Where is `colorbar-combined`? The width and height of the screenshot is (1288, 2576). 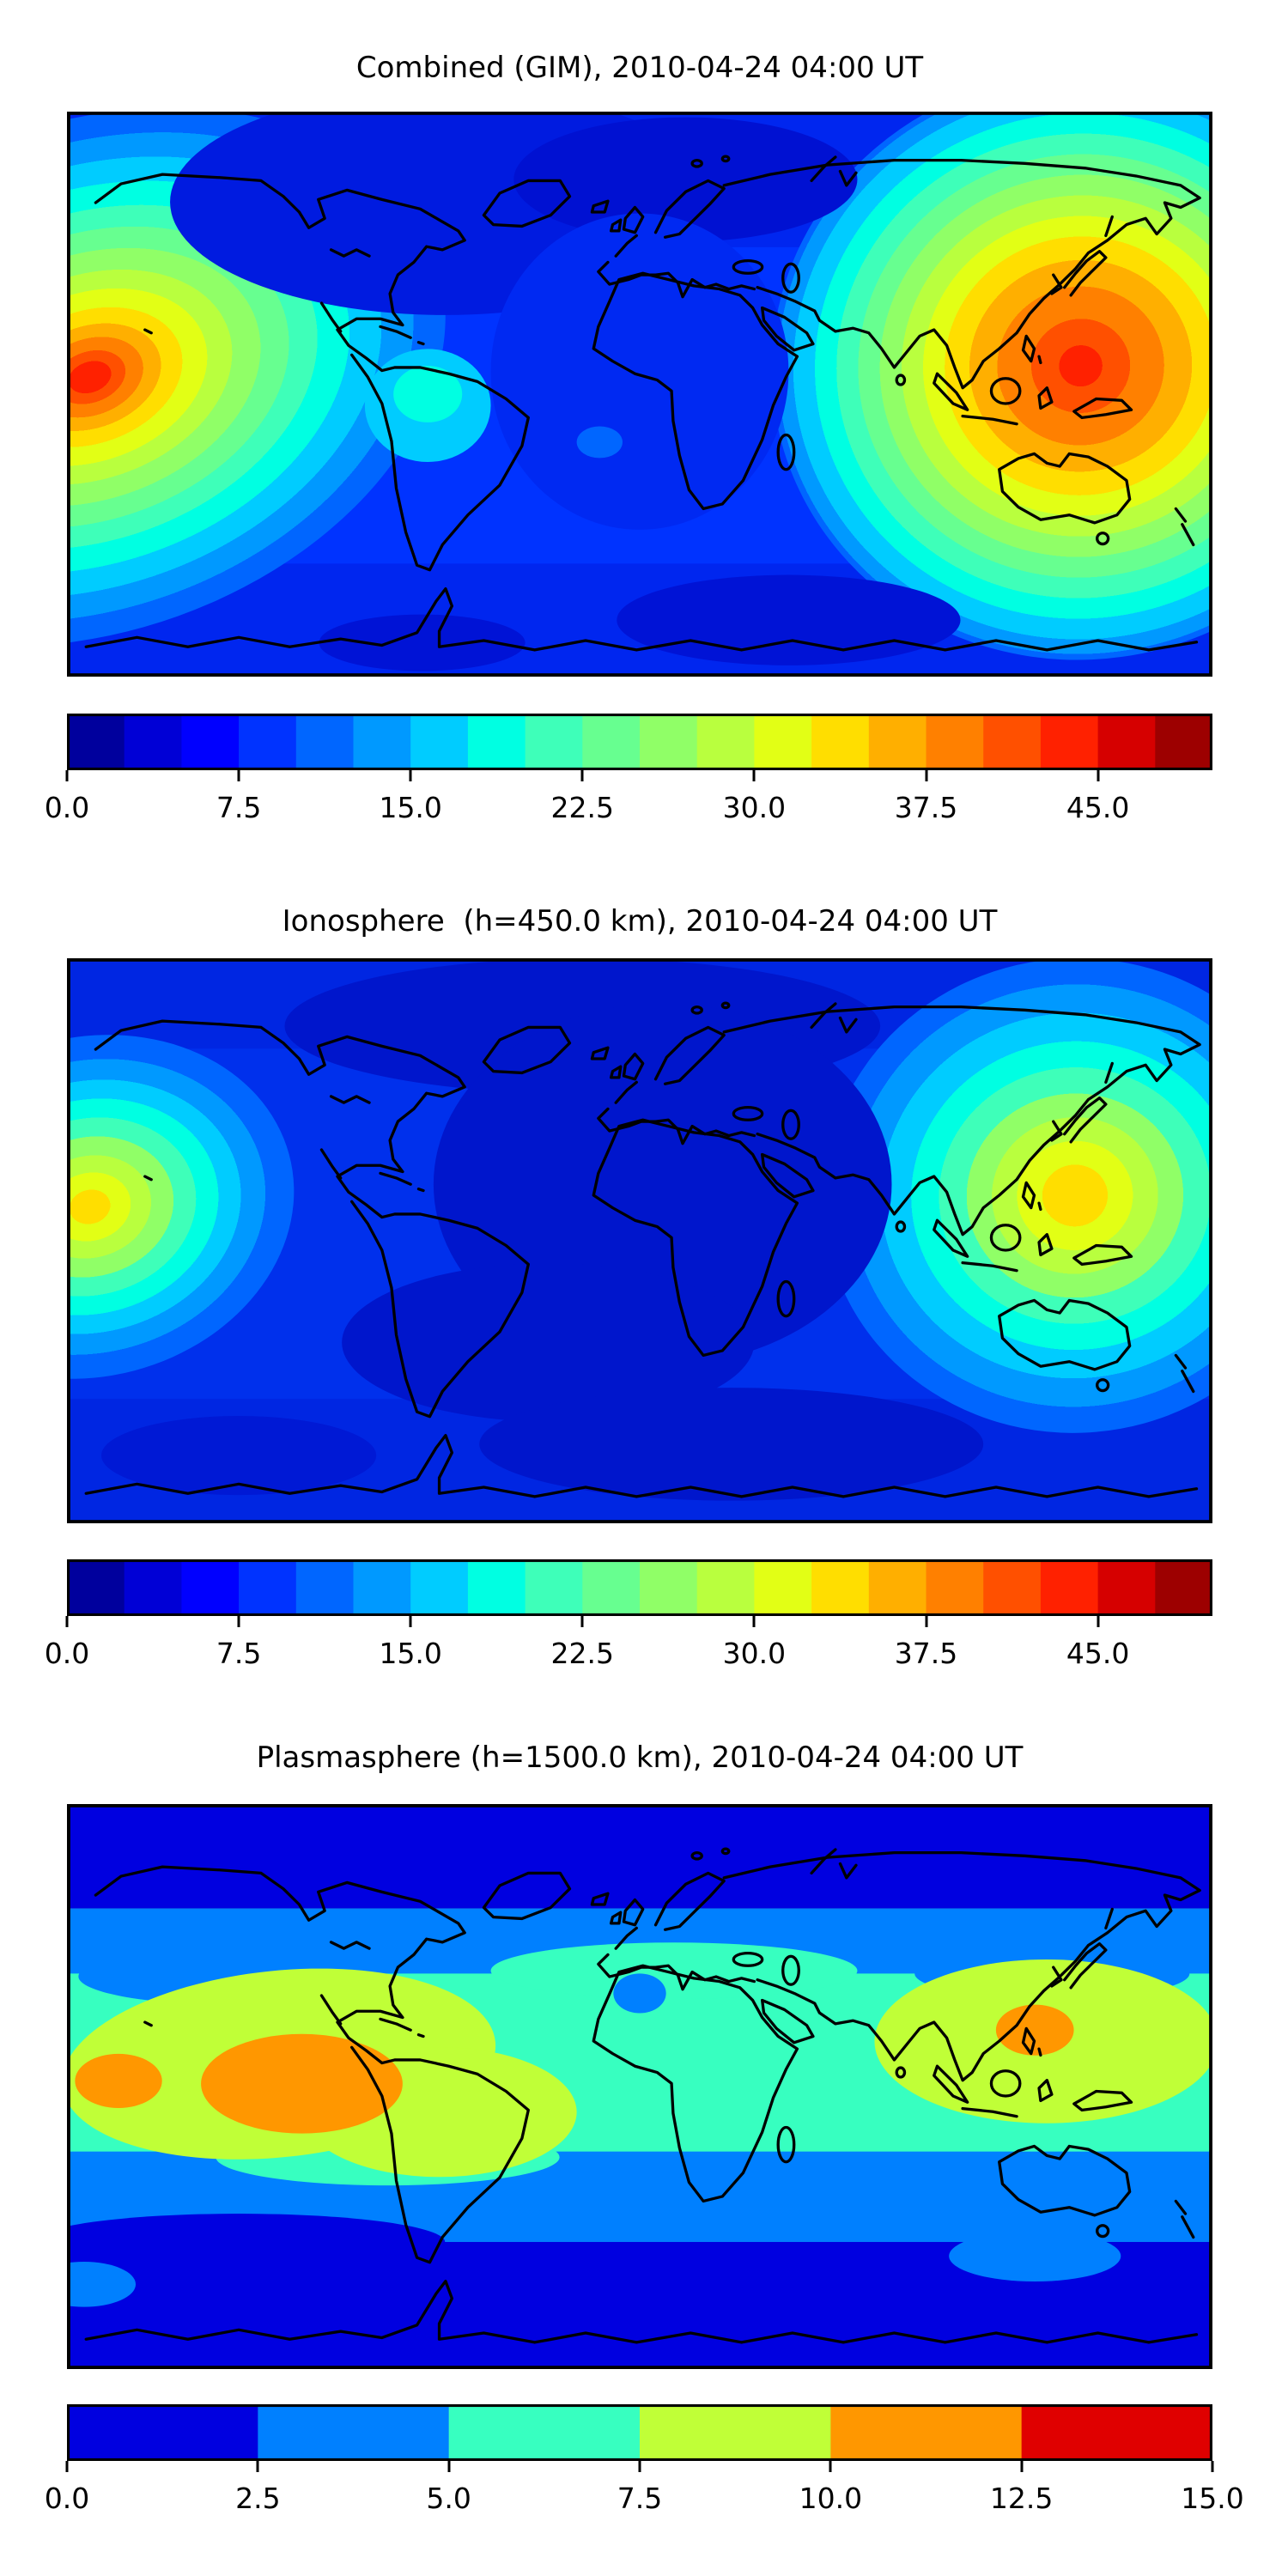
colorbar-combined is located at coordinates (640, 742).